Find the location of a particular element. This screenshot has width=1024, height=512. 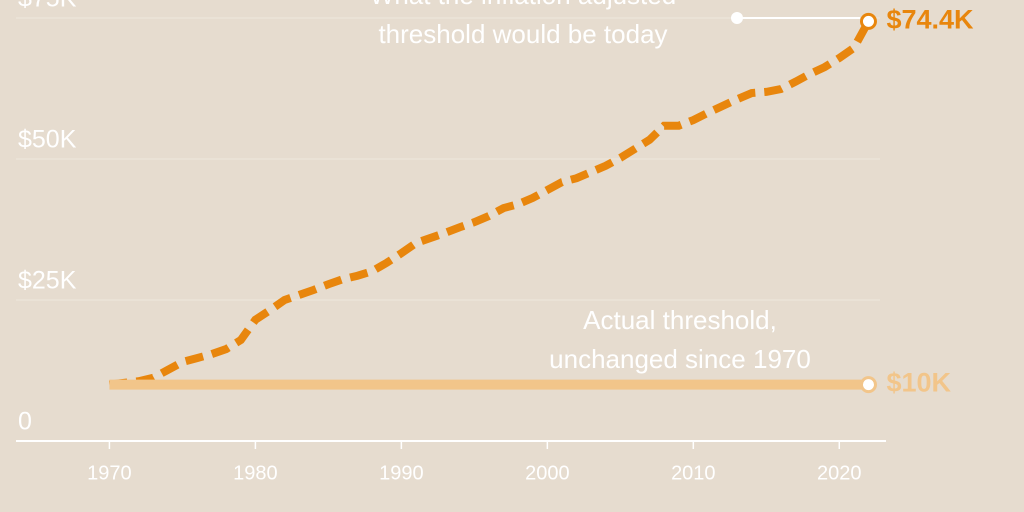

end-label: $74.4K is located at coordinates (930, 20).